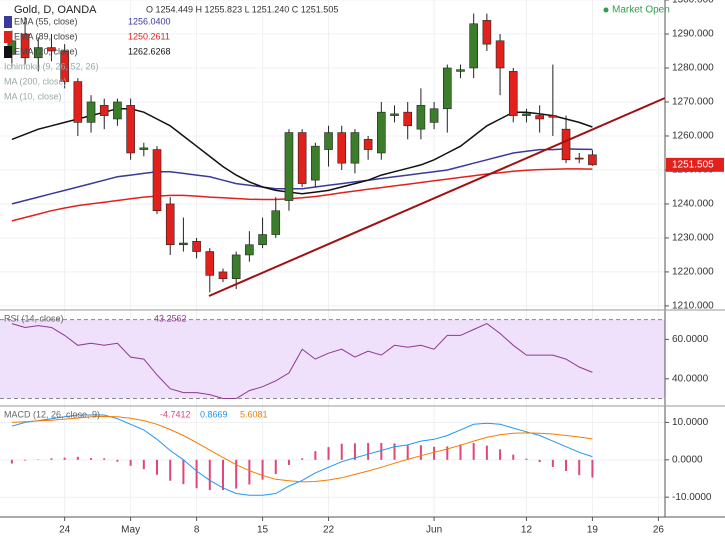  Describe the element at coordinates (46, 36) in the screenshot. I see `legend-label: EMA (89, close)` at that location.